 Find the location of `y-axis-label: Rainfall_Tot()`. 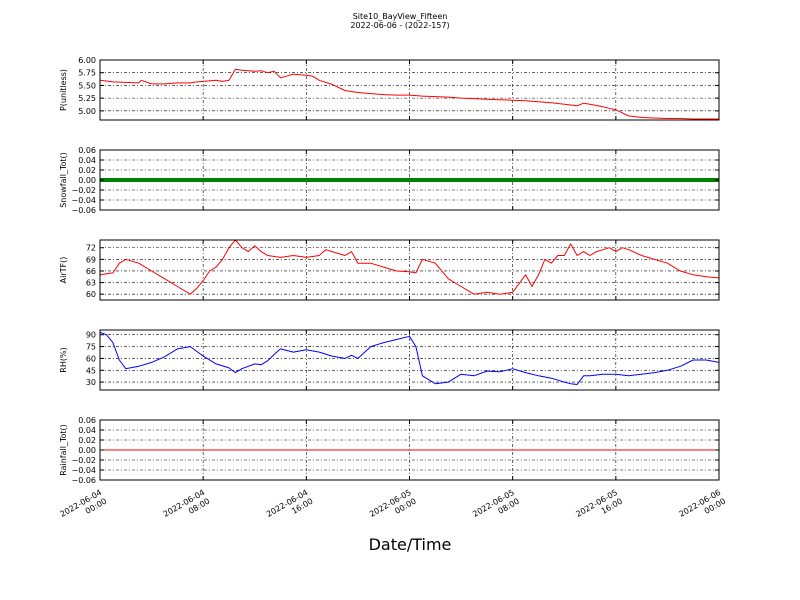

y-axis-label: Rainfall_Tot() is located at coordinates (63, 450).